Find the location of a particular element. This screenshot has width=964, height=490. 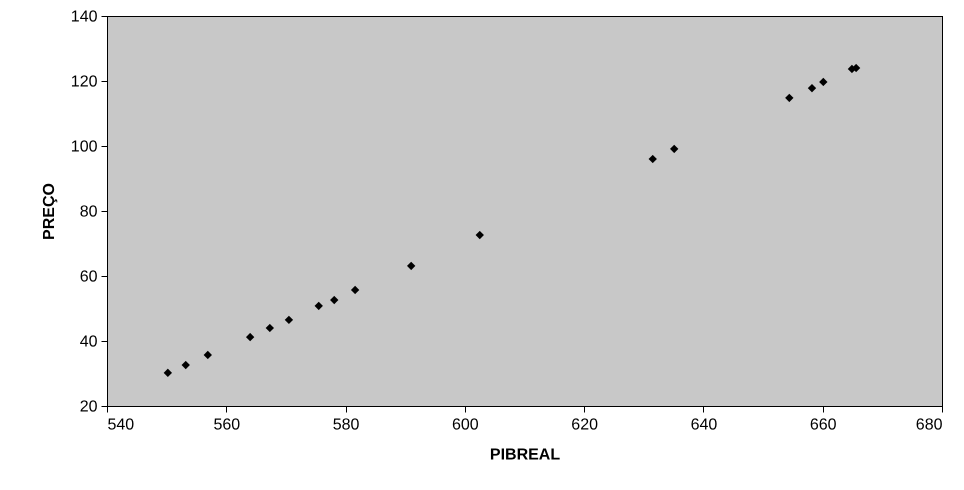

y-axis-title: PREÇO is located at coordinates (49, 211).